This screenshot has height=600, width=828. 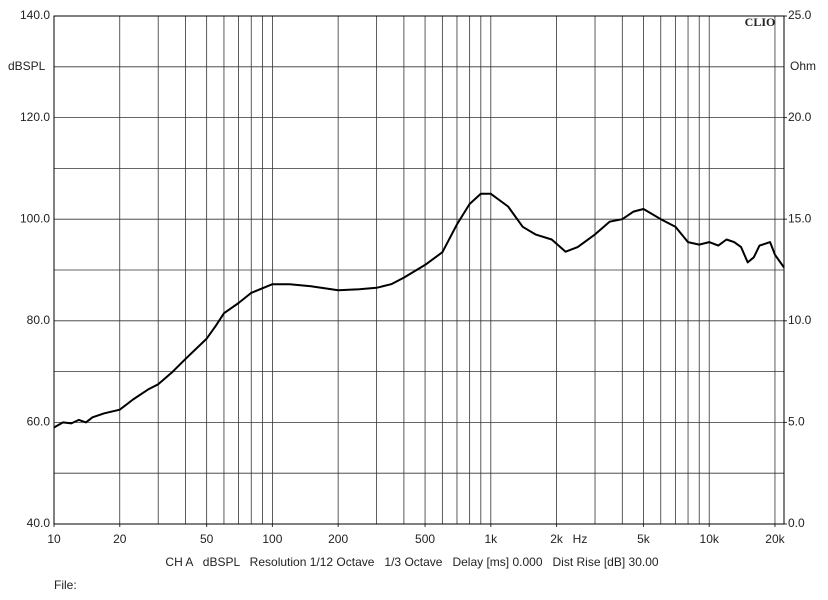 I want to click on y2-tick-label: 25.0, so click(x=800, y=15).